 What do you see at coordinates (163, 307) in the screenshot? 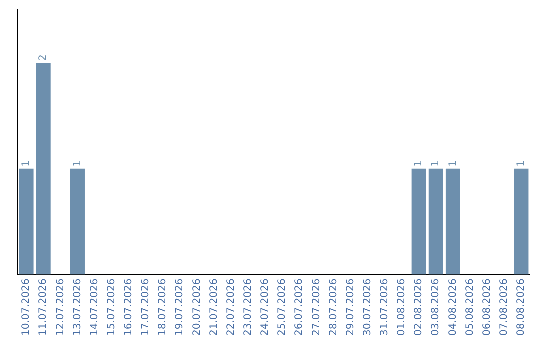
I see `x-tick-label: 18.07.2026` at bounding box center [163, 307].